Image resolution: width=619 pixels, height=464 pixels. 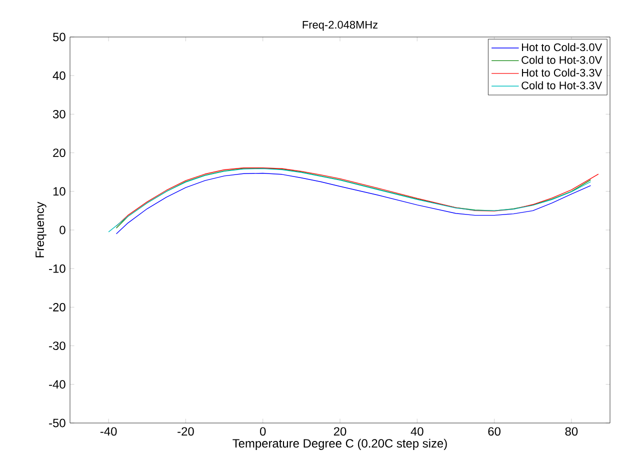 What do you see at coordinates (41, 230) in the screenshot?
I see `y-axis-title: Frequency` at bounding box center [41, 230].